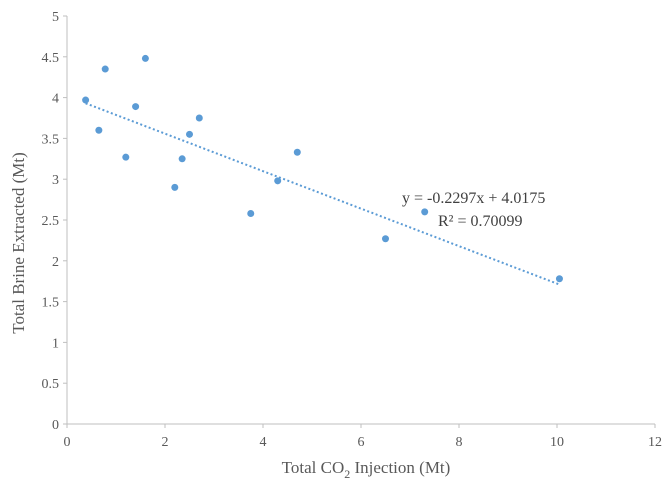 Image resolution: width=662 pixels, height=479 pixels. I want to click on y-tick-label: 2, so click(55, 262).